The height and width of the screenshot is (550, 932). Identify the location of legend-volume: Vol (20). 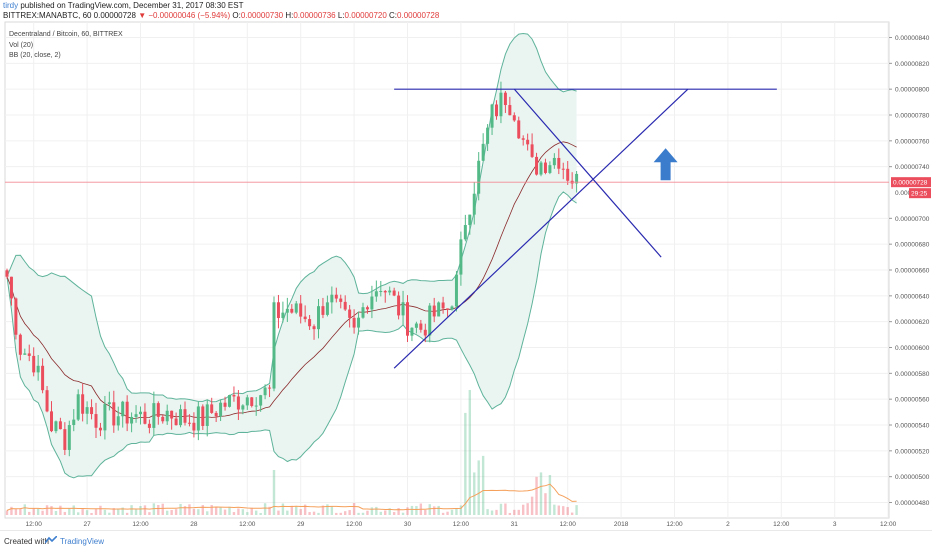
(21, 45).